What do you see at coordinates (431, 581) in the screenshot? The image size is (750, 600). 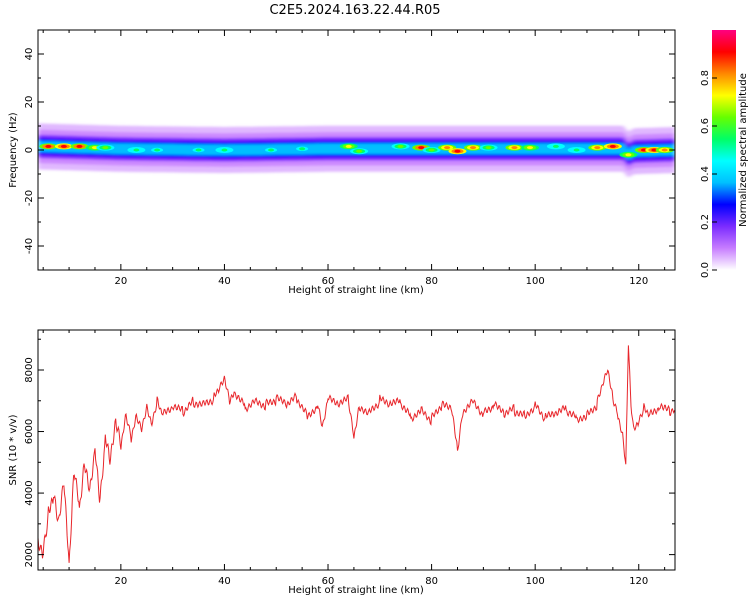 I see `snr-x-tick-label: 80` at bounding box center [431, 581].